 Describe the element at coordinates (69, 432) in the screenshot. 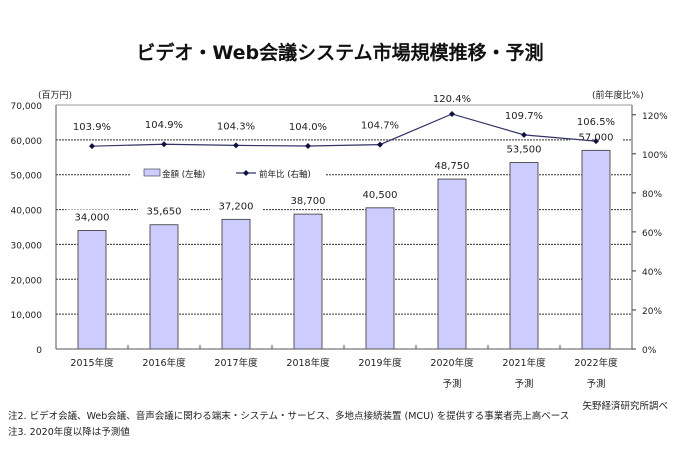

I see `note-3: 注3. 2020年度以降は予測値` at that location.